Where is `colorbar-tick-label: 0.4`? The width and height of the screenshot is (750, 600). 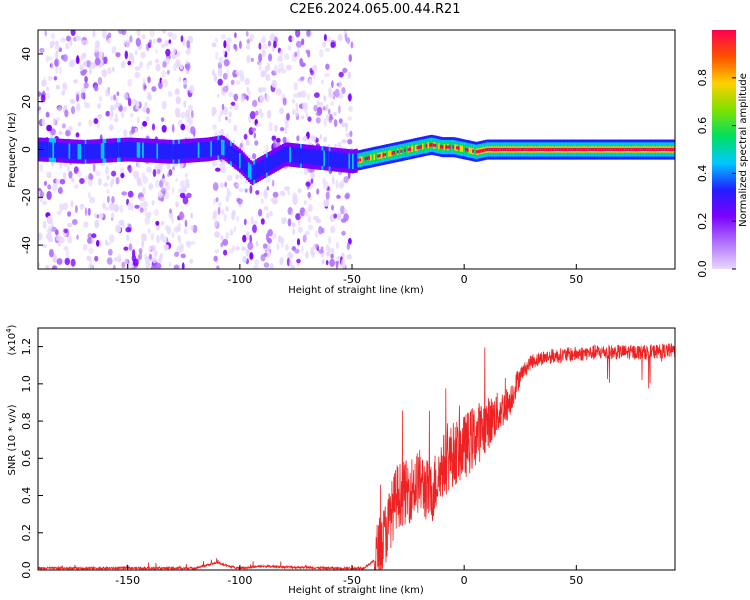
colorbar-tick-label: 0.4 is located at coordinates (702, 174).